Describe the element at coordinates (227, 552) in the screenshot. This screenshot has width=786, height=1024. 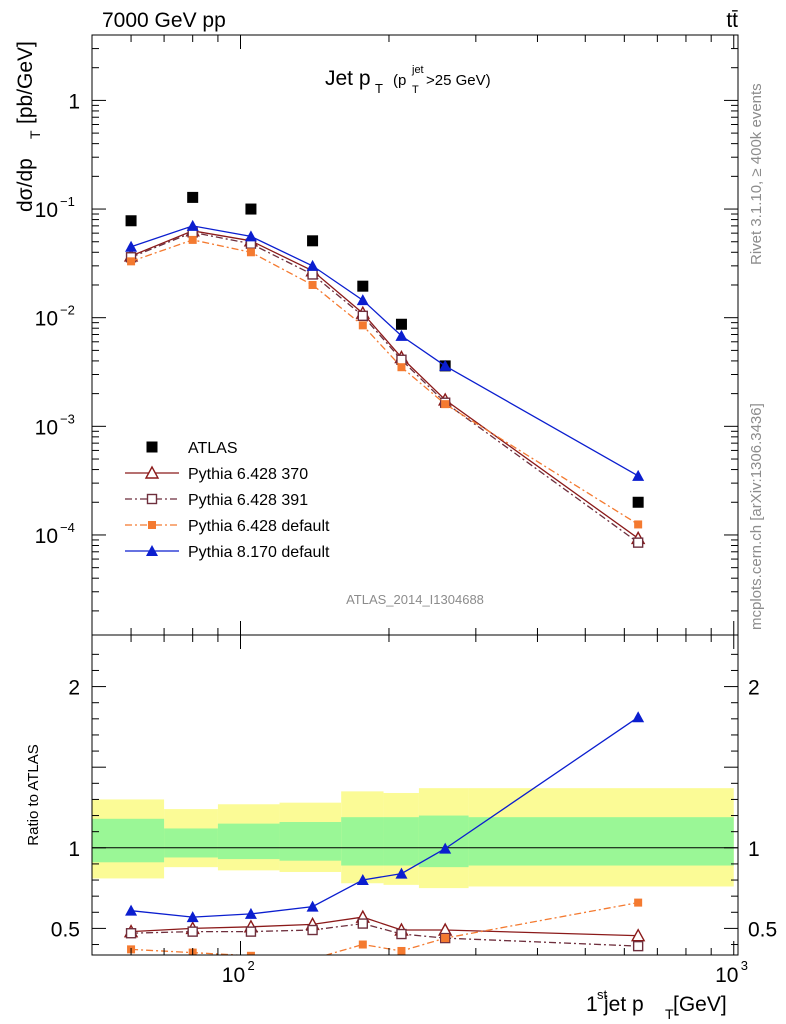
I see `legend-item: Pythia 8.170 default` at that location.